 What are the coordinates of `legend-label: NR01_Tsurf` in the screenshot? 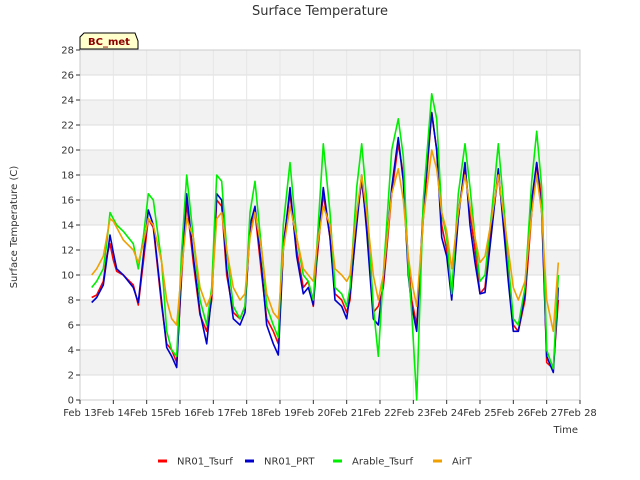 It's located at (205, 462).